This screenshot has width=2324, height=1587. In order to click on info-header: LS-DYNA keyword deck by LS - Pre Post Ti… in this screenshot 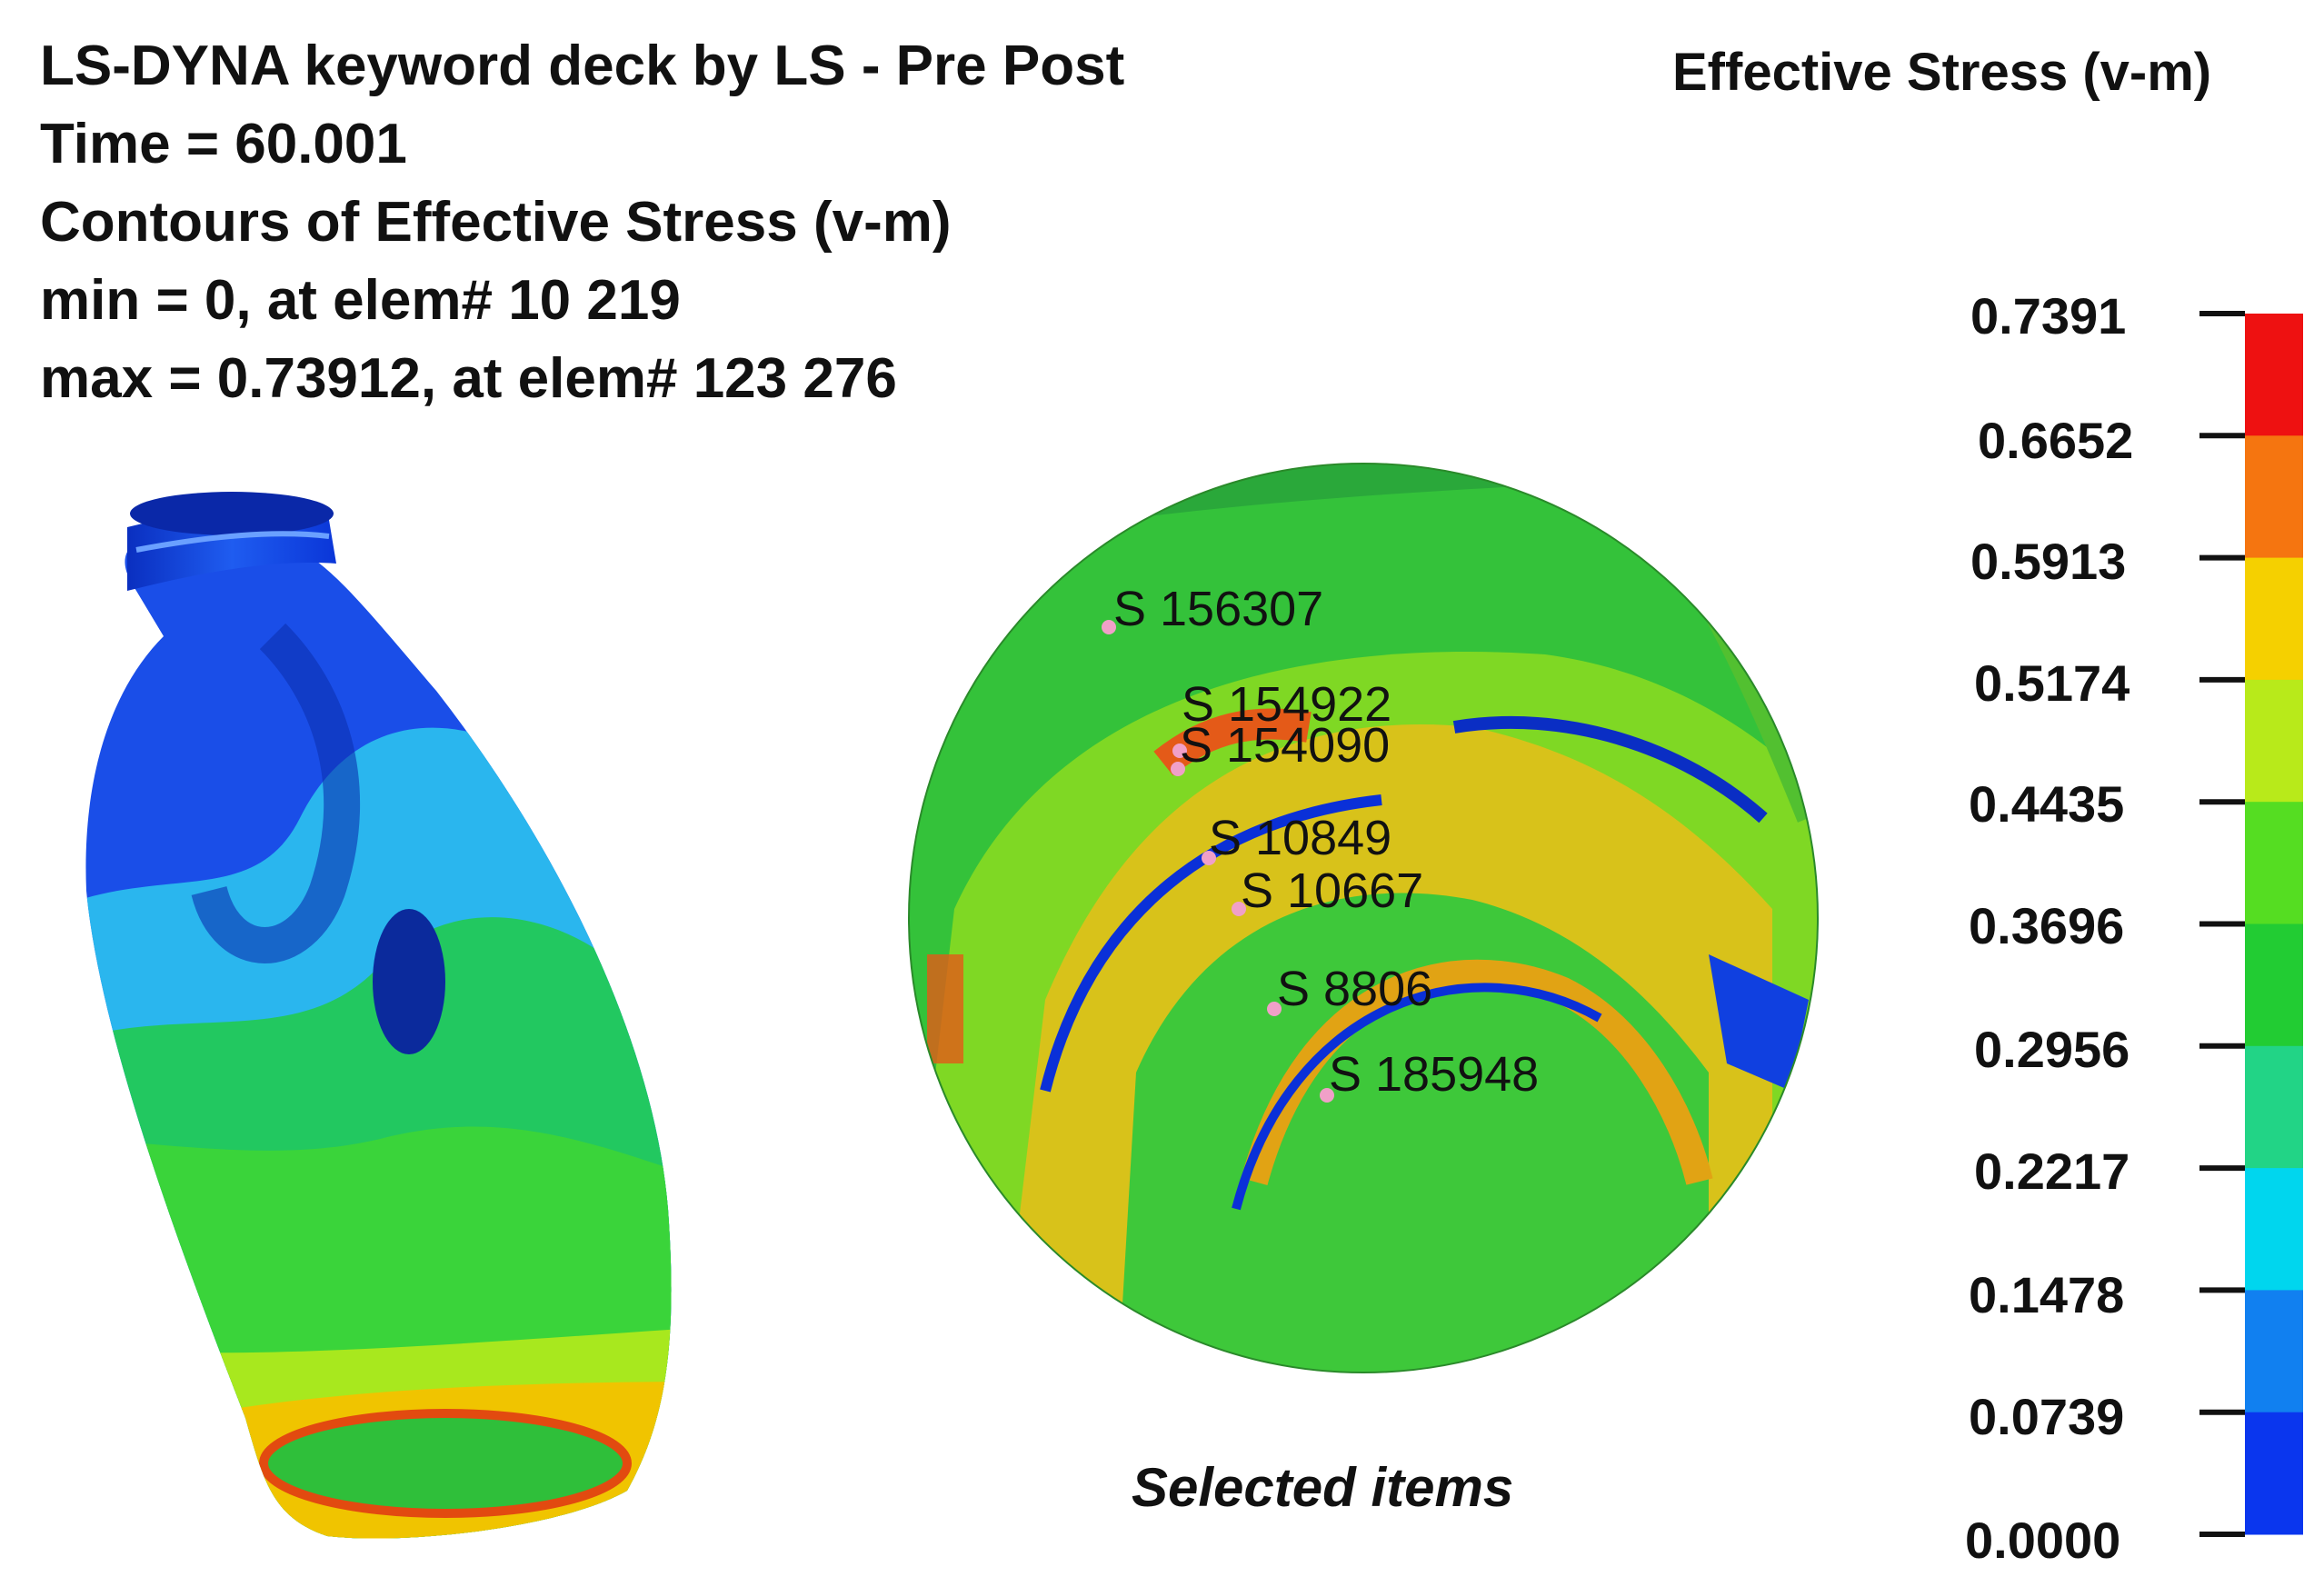, I will do `click(582, 222)`.